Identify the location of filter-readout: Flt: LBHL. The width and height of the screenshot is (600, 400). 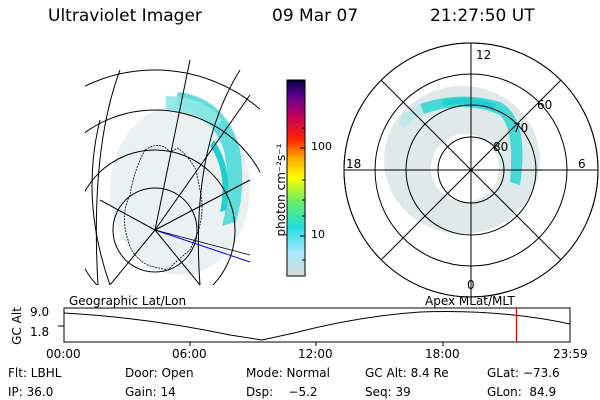
(35, 373).